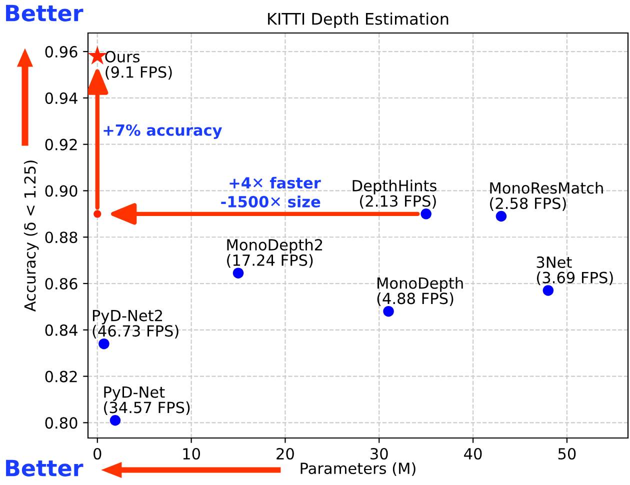  What do you see at coordinates (31, 236) in the screenshot?
I see `y-axis-title: Accuracy (δ < 1.25)` at bounding box center [31, 236].